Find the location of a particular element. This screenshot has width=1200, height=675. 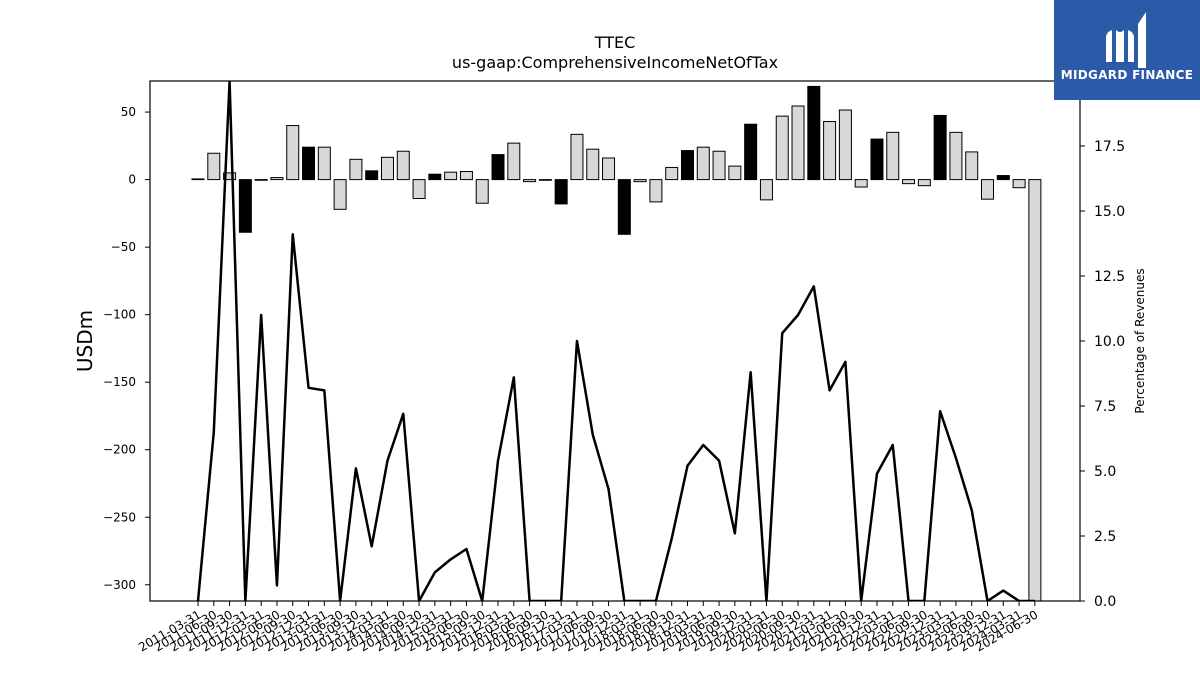

y2-tick-label: 0.0 is located at coordinates (1105, 602).